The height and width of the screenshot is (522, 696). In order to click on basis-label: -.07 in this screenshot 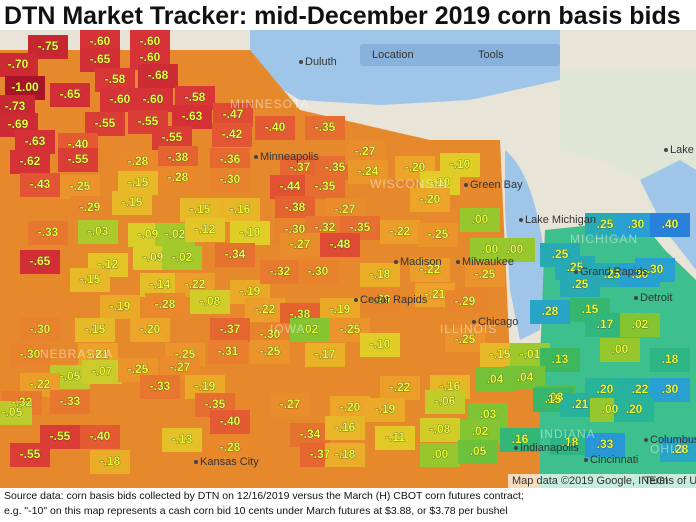, I will do `click(102, 371)`.